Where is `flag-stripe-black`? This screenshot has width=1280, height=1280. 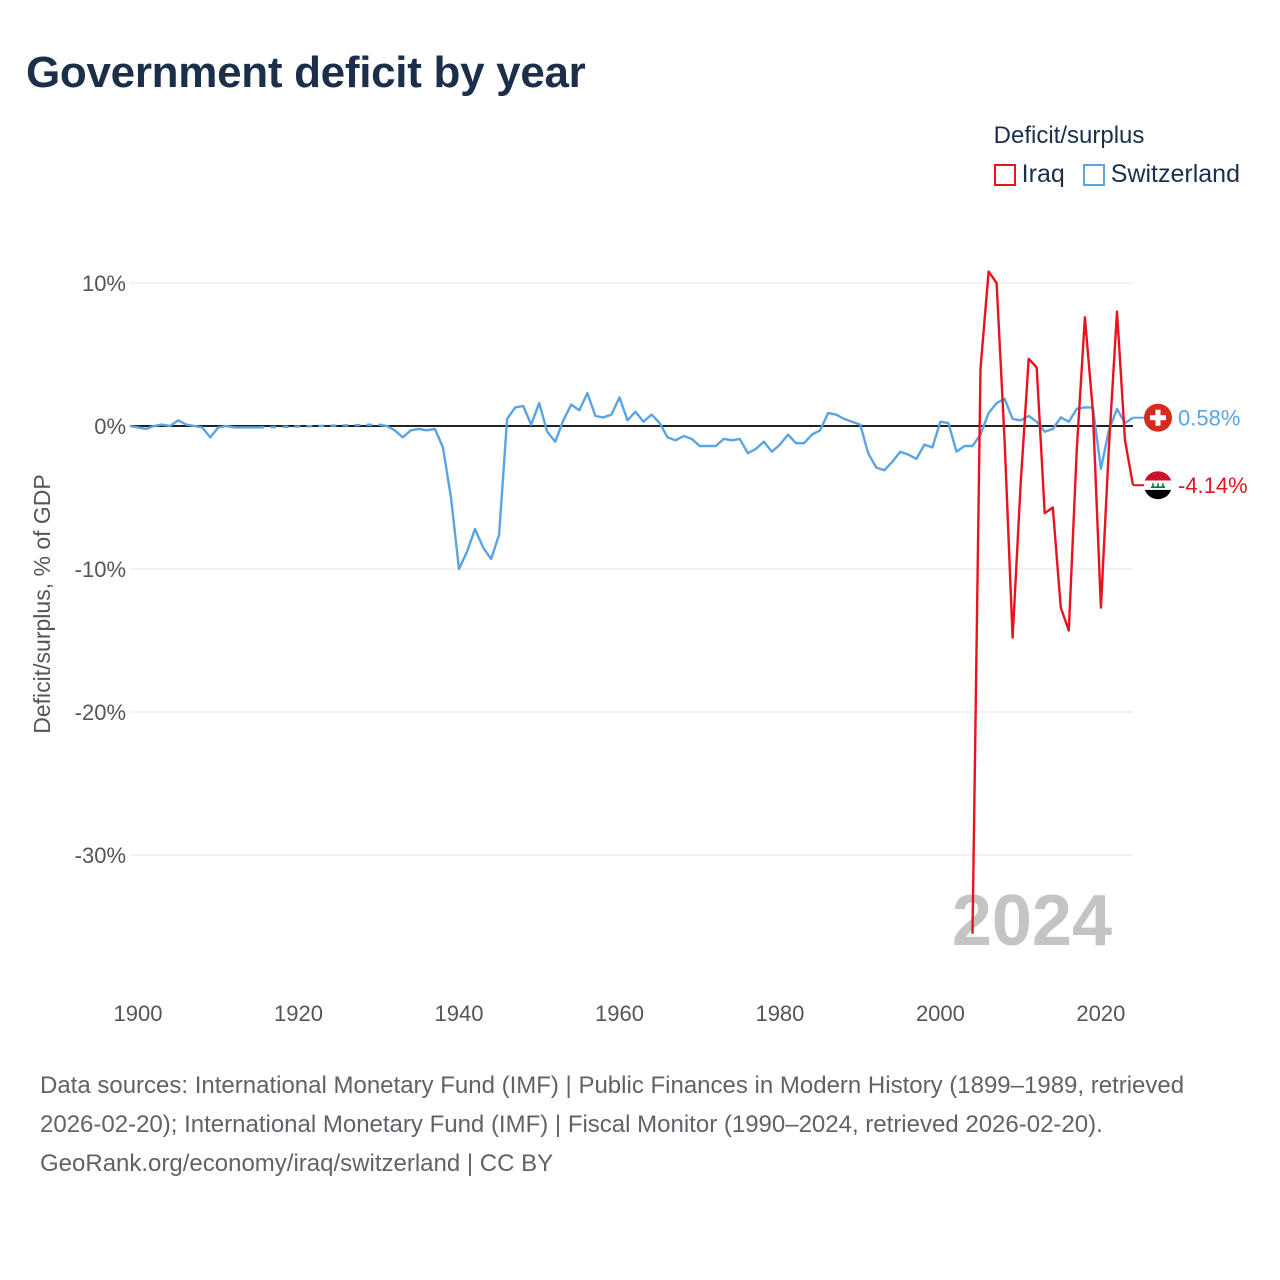
flag-stripe-black is located at coordinates (1158, 494).